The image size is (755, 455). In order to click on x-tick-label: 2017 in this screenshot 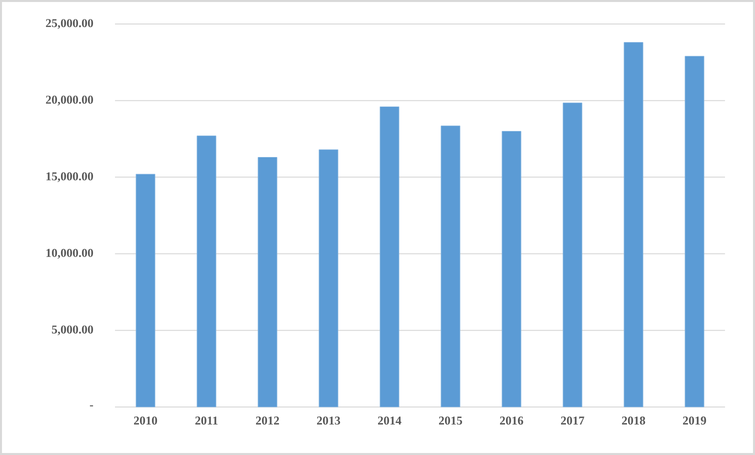, I will do `click(572, 420)`.